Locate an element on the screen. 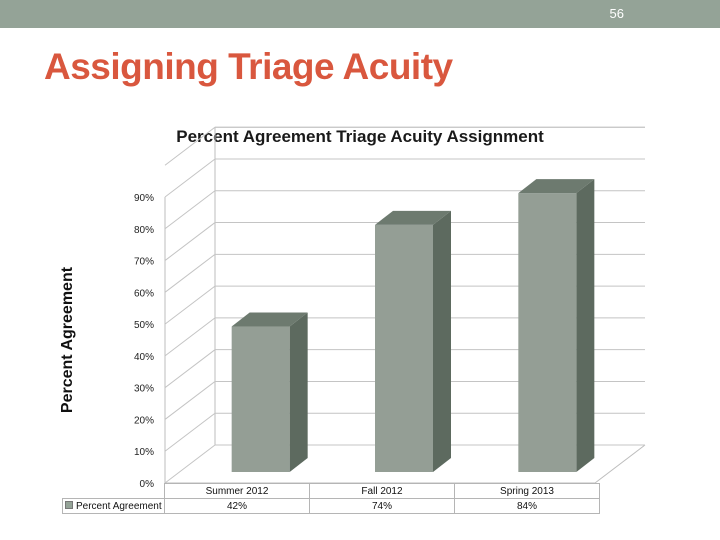 This screenshot has width=720, height=540. top-bar: 56 is located at coordinates (360, 14).